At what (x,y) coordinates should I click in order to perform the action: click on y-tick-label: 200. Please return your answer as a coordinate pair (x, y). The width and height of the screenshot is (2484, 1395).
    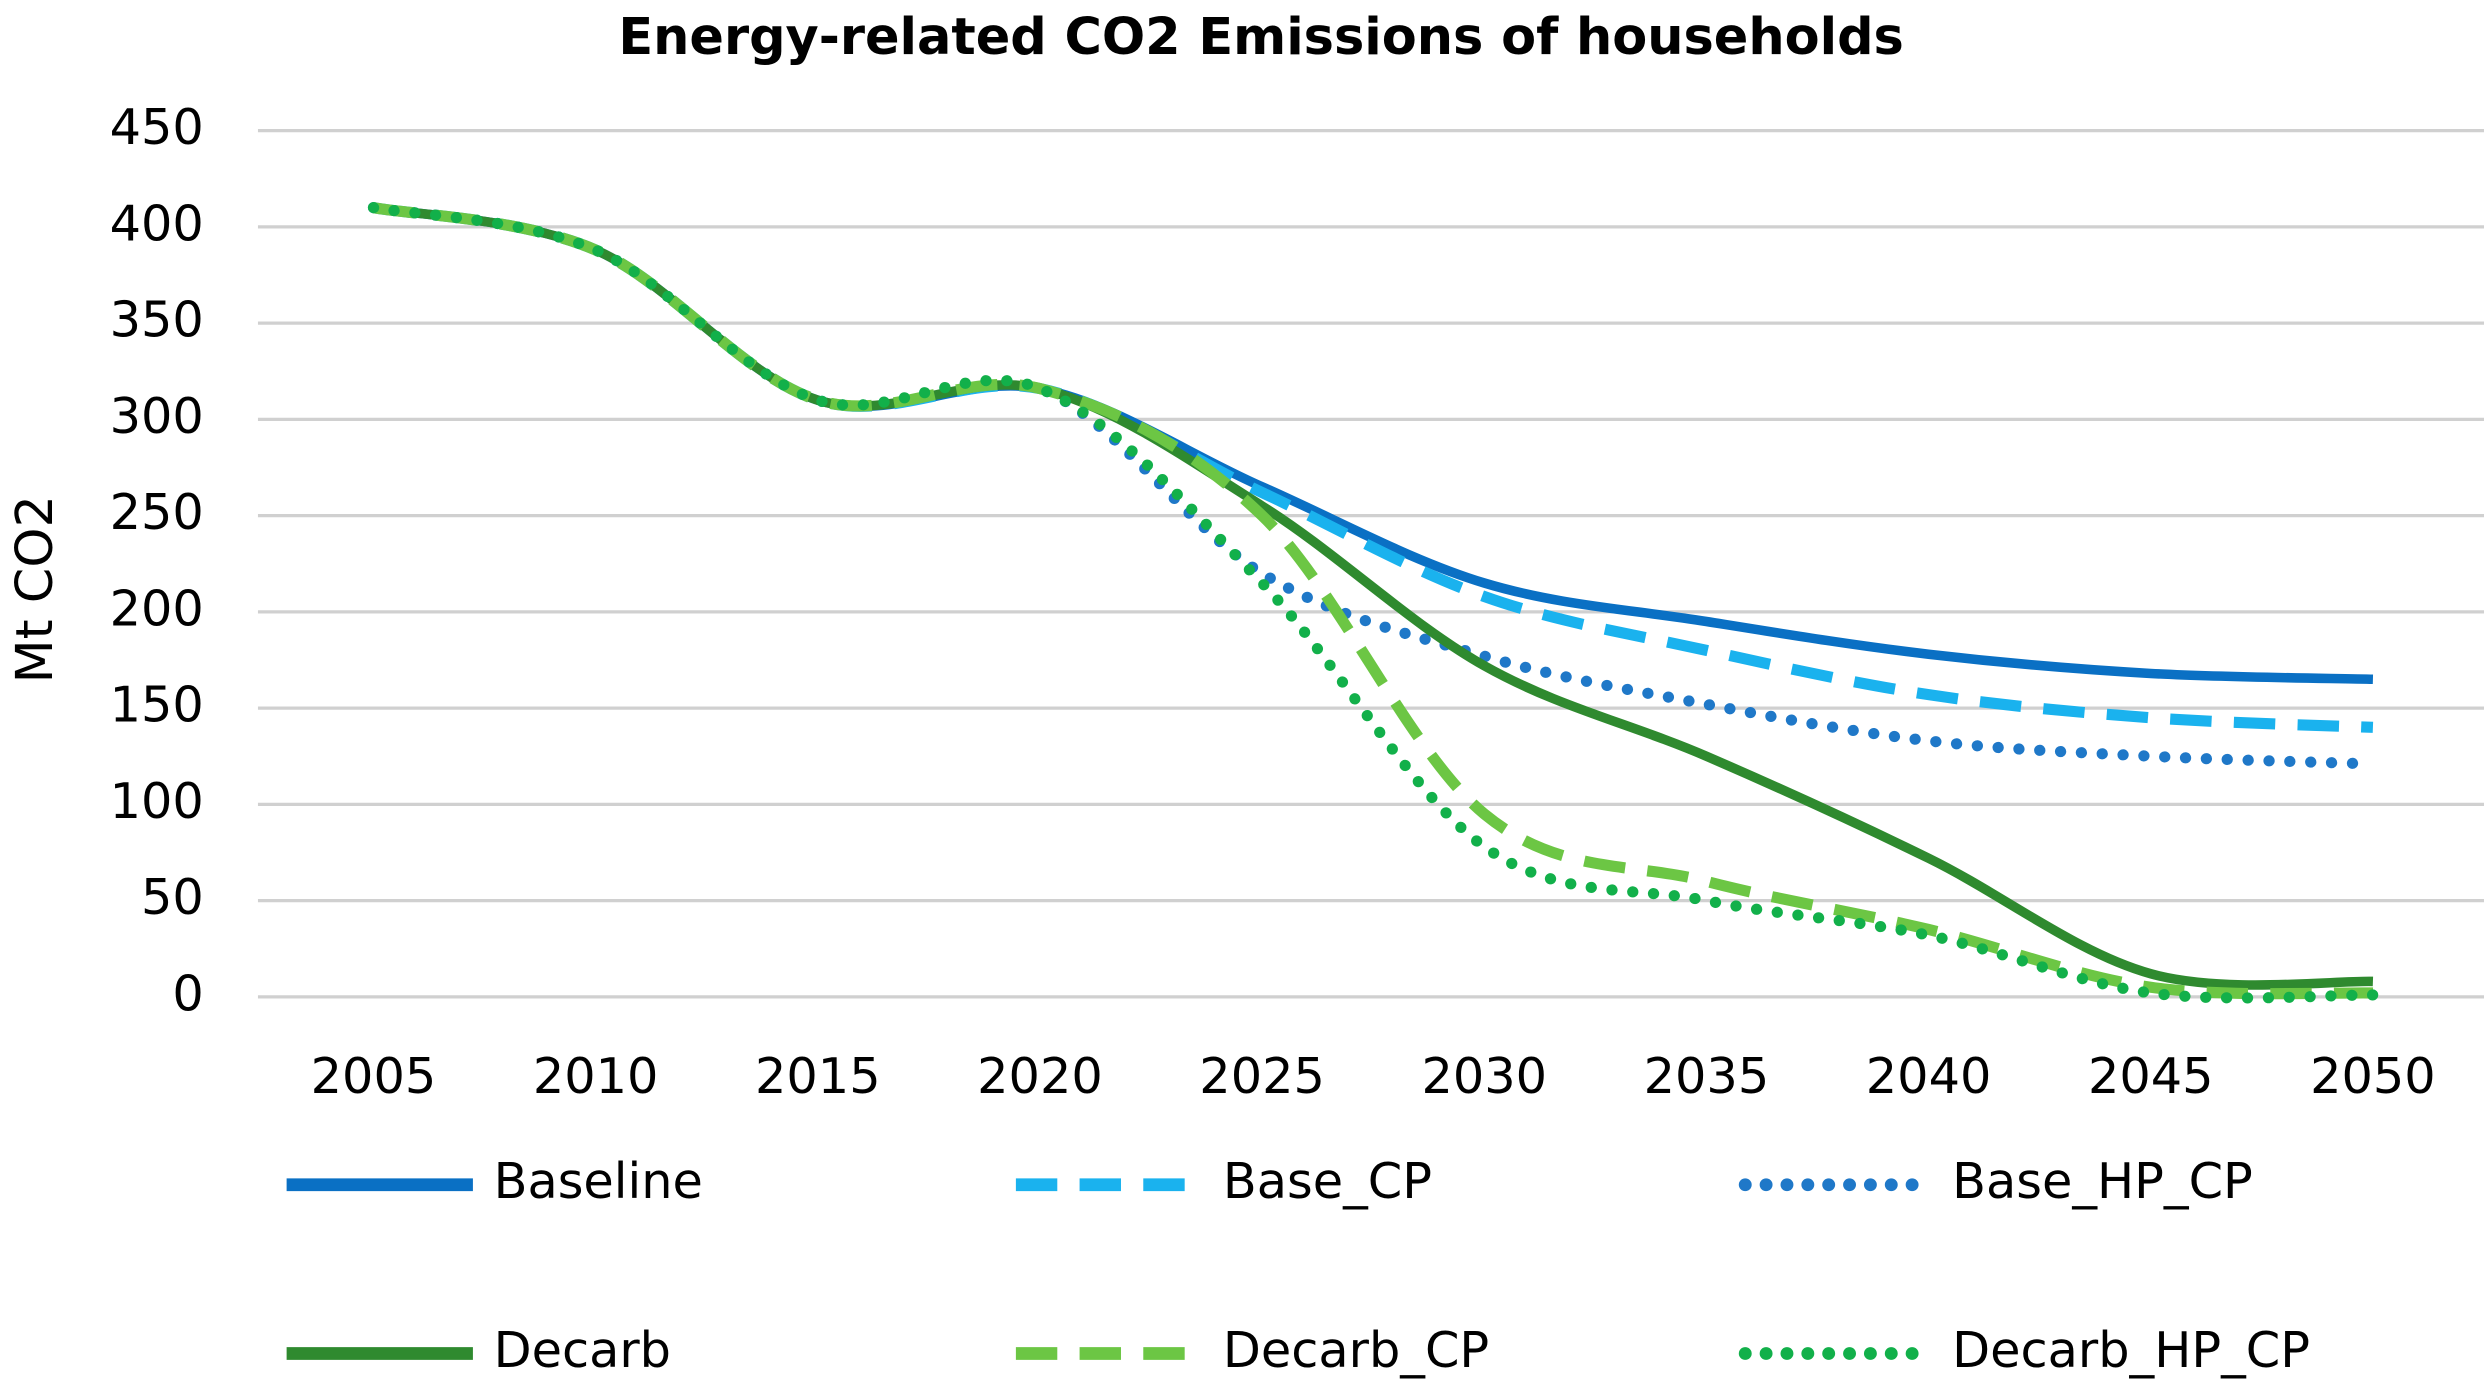
    Looking at the image, I should click on (157, 608).